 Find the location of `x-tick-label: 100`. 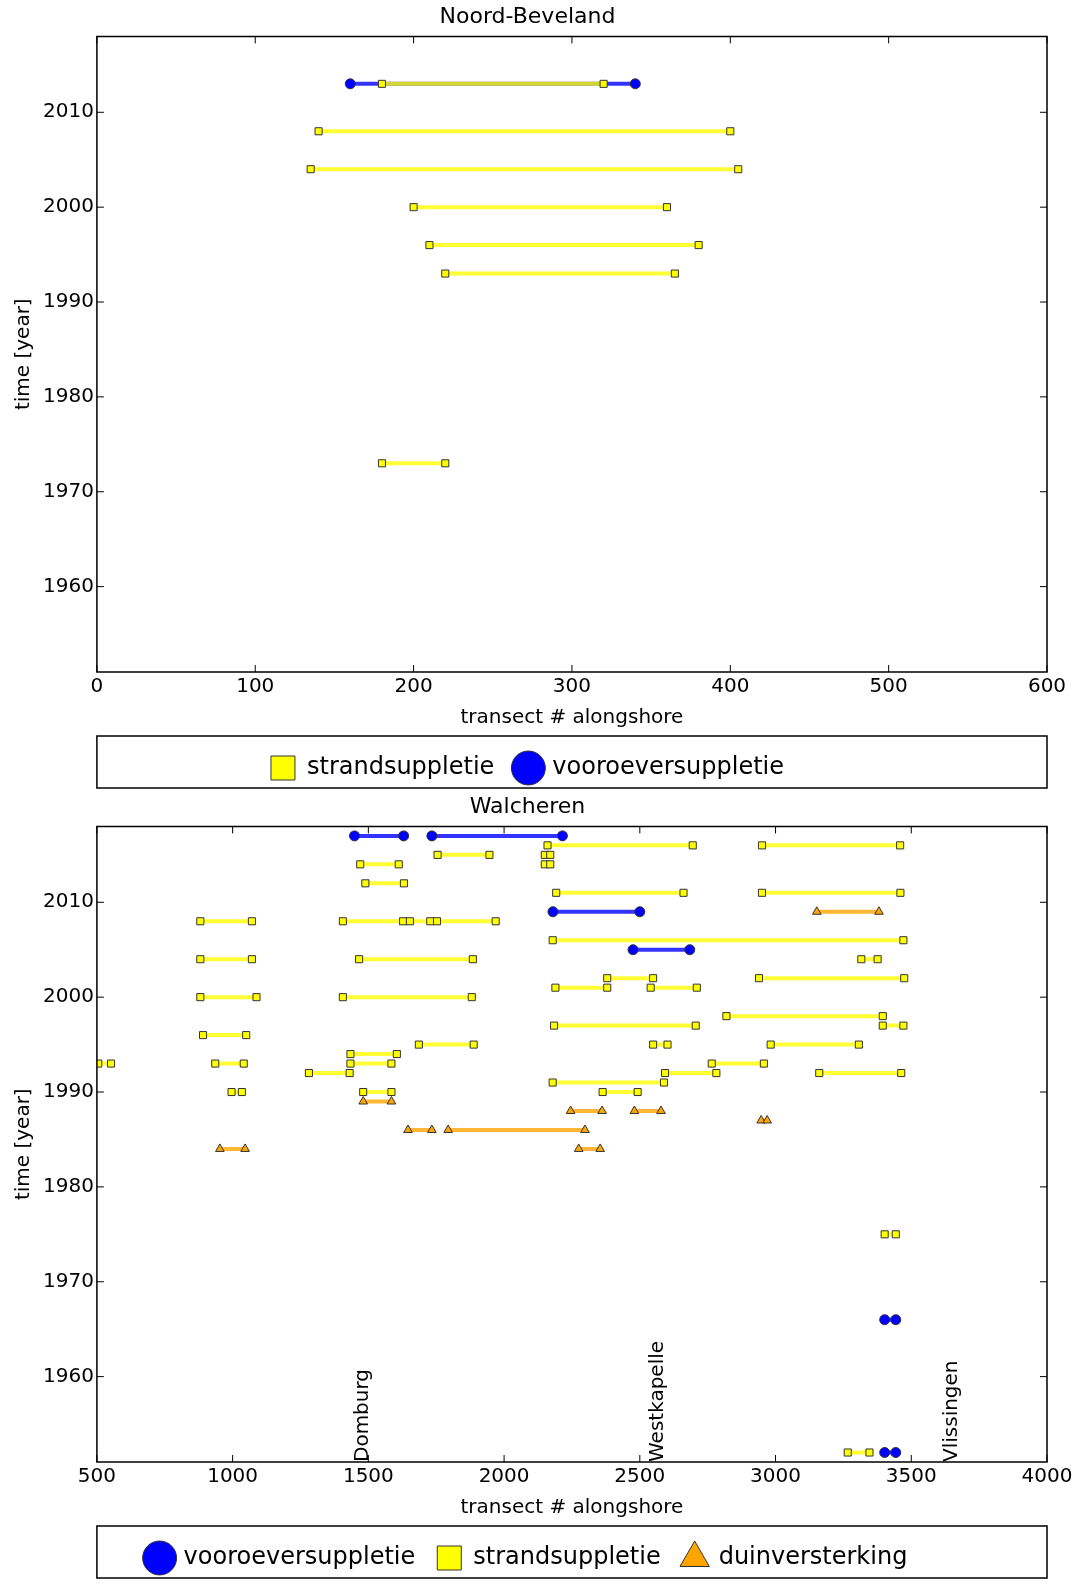

x-tick-label: 100 is located at coordinates (255, 685).